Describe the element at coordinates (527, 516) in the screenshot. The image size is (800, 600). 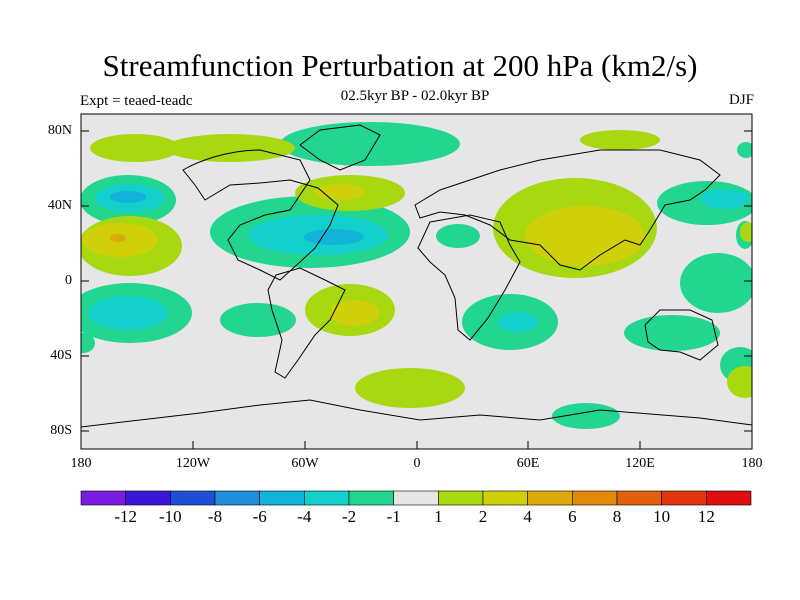
I see `colorbar-label: 4` at that location.